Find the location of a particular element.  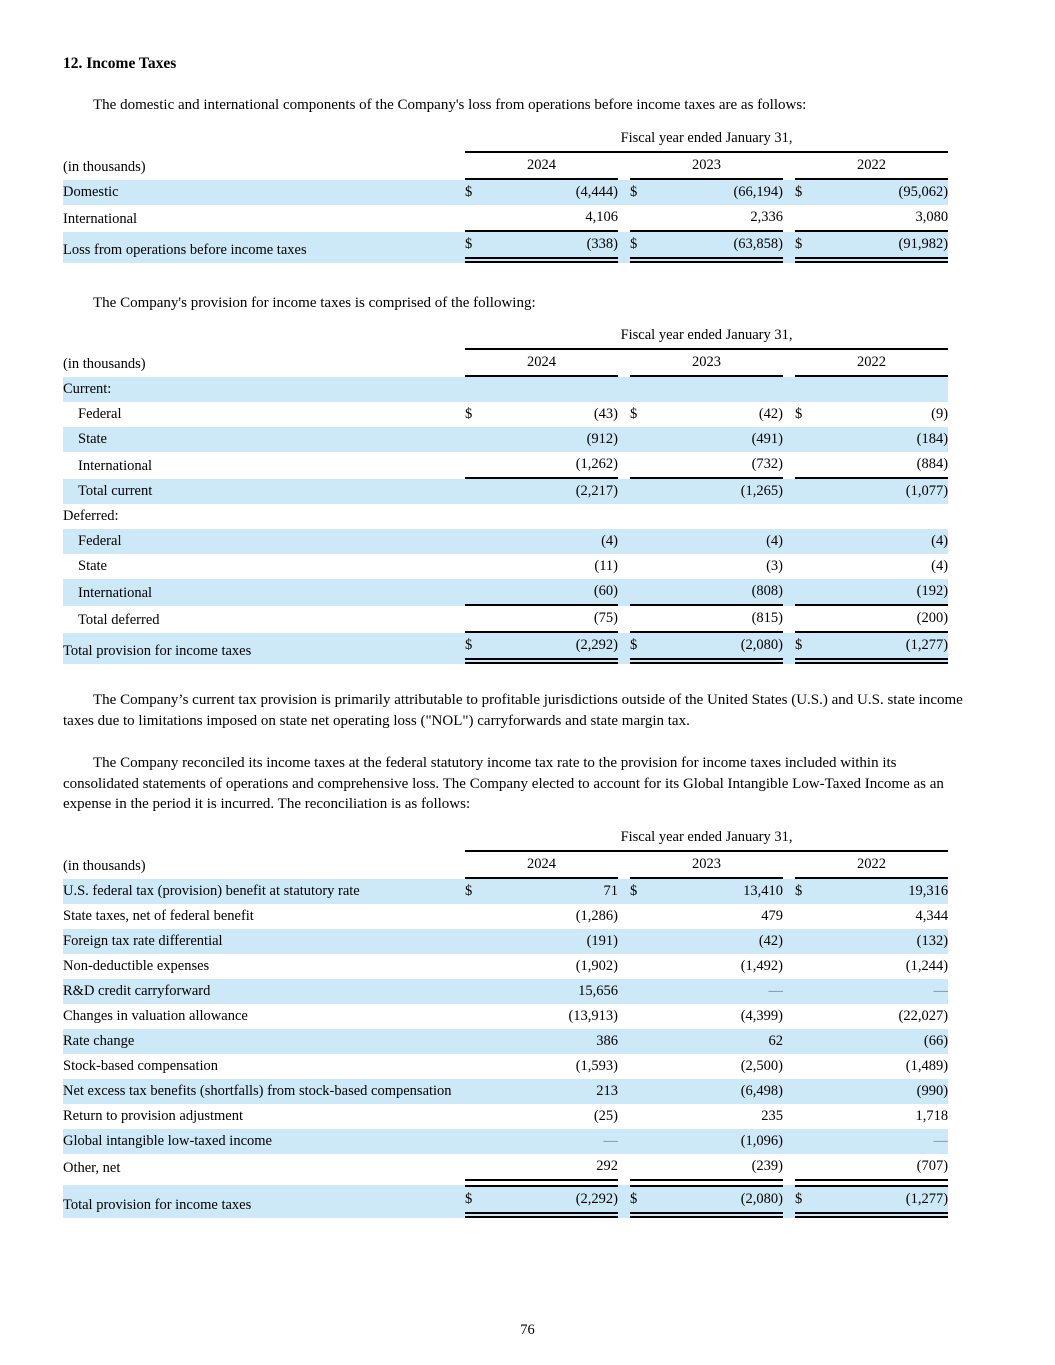

table-row: Federal $ (43) $ (42) $ (9) is located at coordinates (505, 414).